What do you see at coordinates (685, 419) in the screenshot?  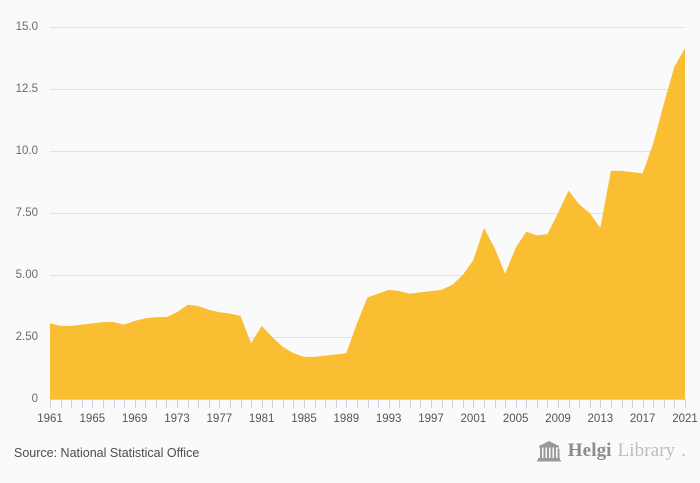 I see `x-tick-label: 2021` at bounding box center [685, 419].